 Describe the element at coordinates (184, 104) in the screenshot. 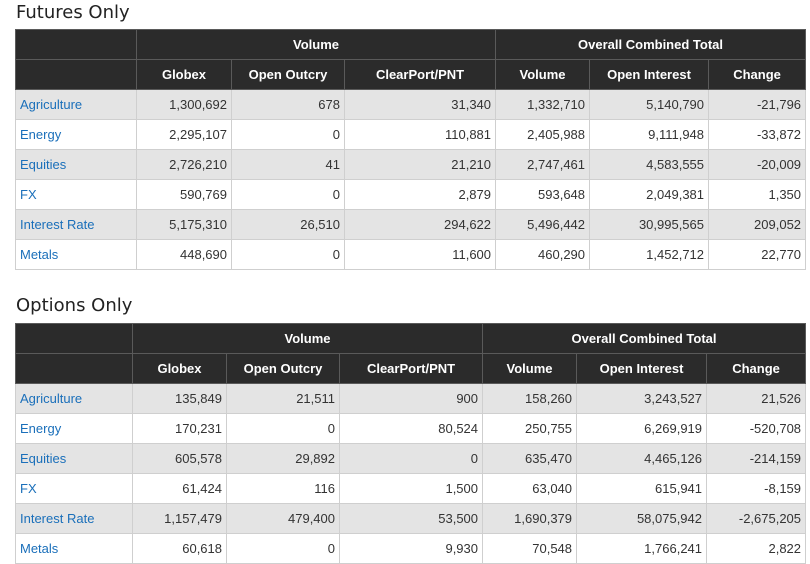

I see `cell-globex: 1,300,692` at that location.